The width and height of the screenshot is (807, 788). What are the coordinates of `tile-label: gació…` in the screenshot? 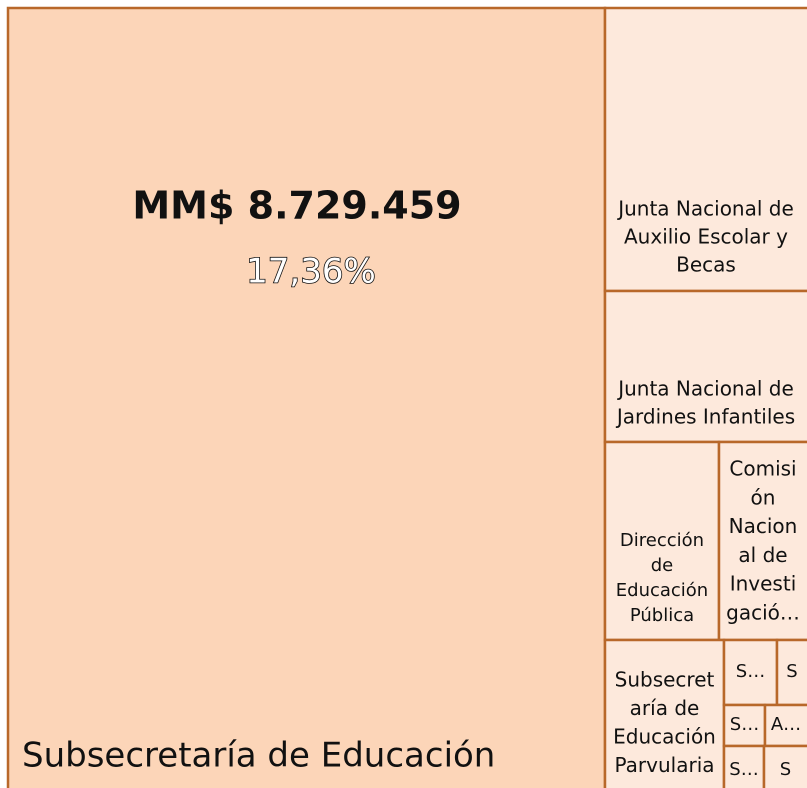 It's located at (763, 613).